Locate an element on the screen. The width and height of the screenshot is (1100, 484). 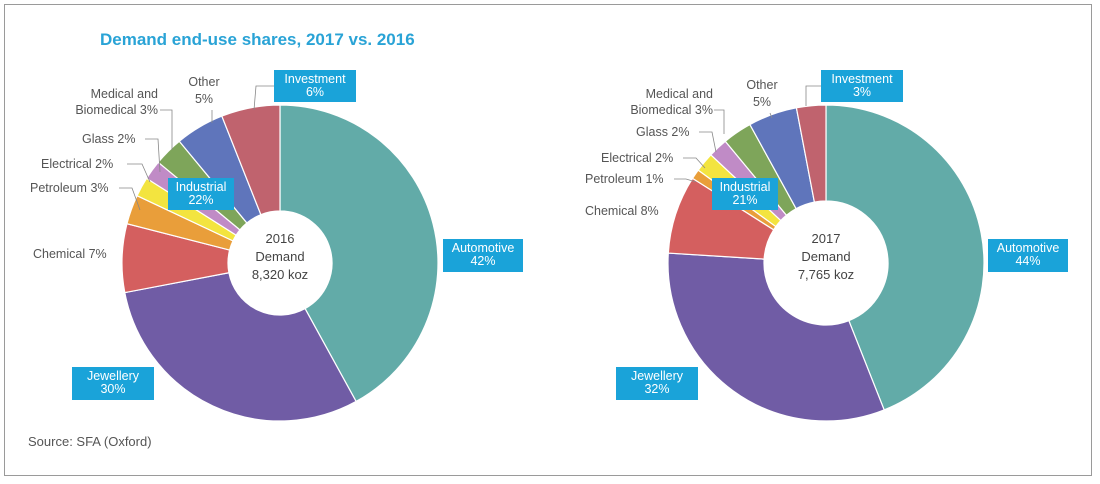
chart-title: Demand end-use shares, 2017 vs. 2016 is located at coordinates (257, 39).